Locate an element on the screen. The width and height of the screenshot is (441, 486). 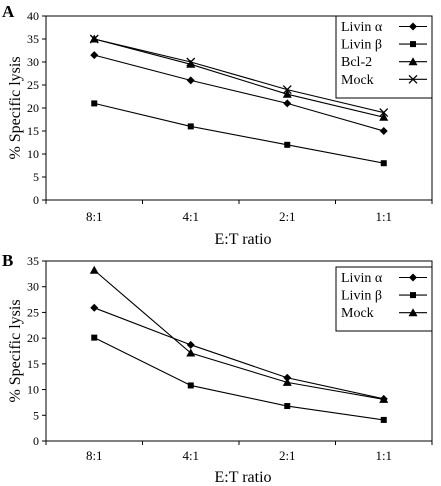
panel-letter-a: A is located at coordinates (8, 11).